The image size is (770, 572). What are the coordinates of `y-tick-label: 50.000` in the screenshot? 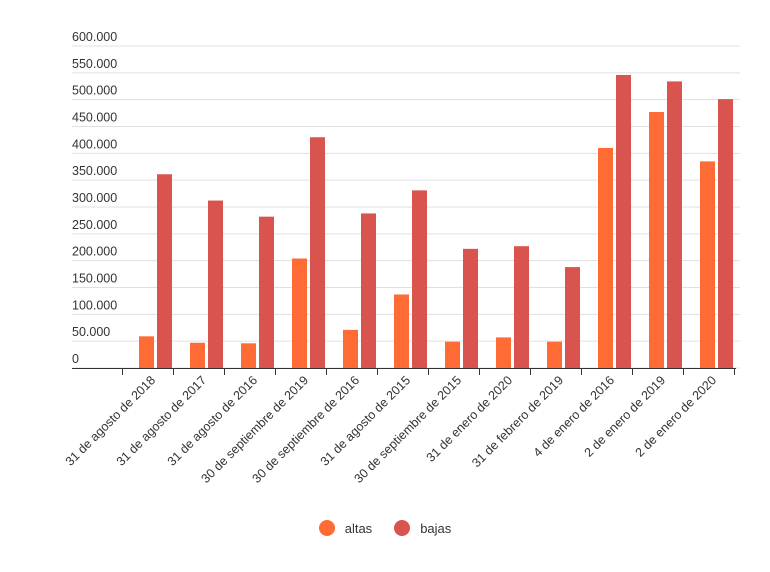 It's located at (91, 332).